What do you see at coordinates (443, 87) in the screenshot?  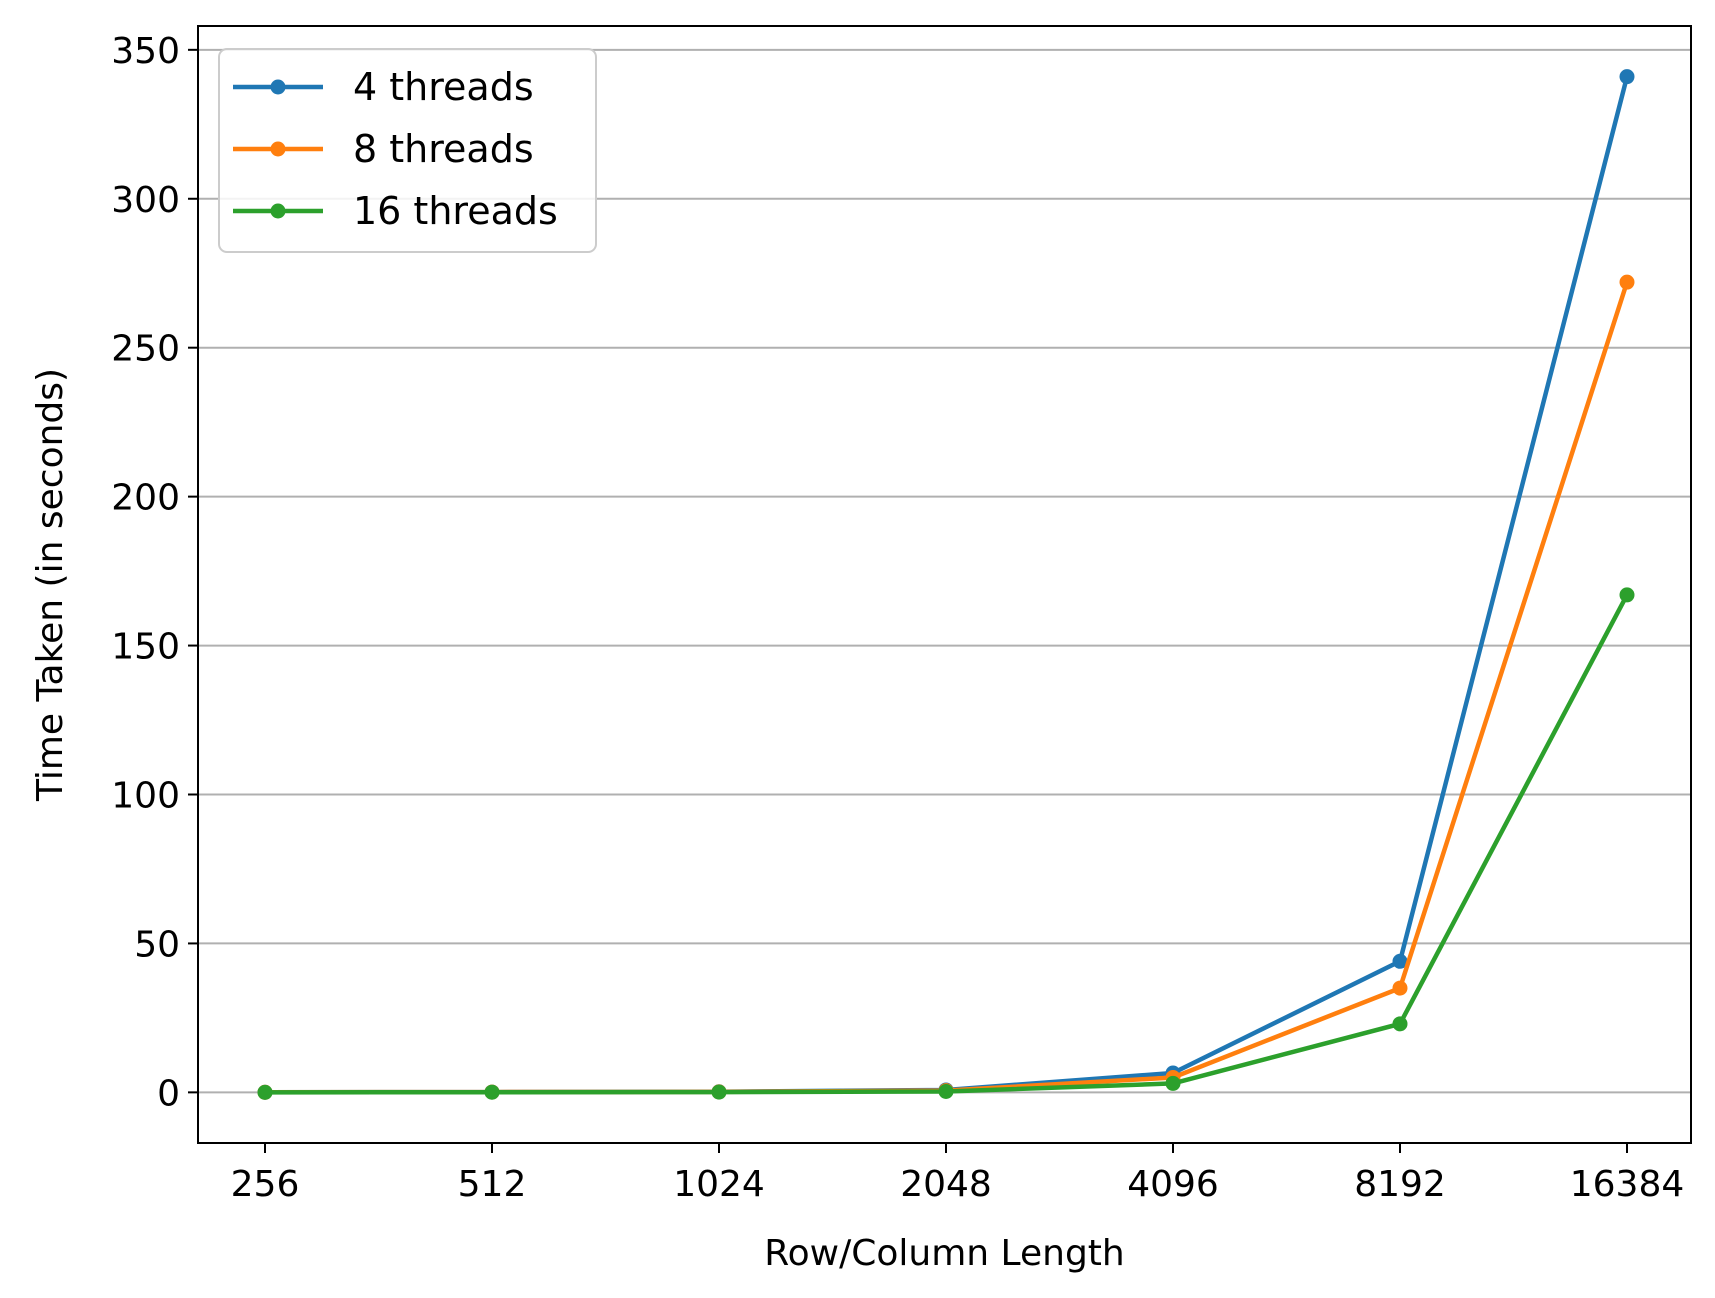 I see `legend-label: 4 threads` at bounding box center [443, 87].